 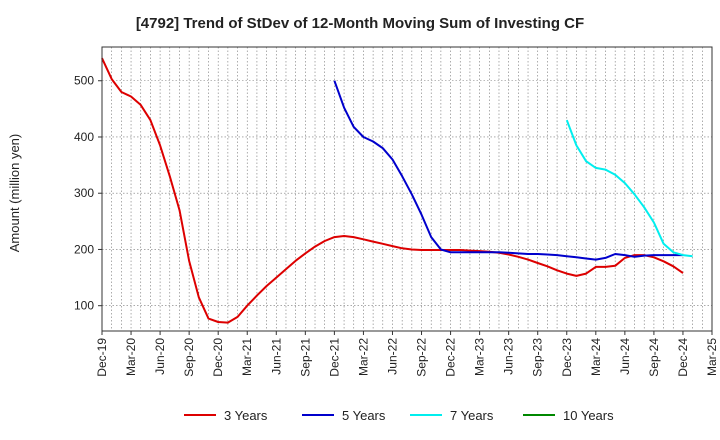 I want to click on y-tick-label: 100, so click(x=84, y=306).